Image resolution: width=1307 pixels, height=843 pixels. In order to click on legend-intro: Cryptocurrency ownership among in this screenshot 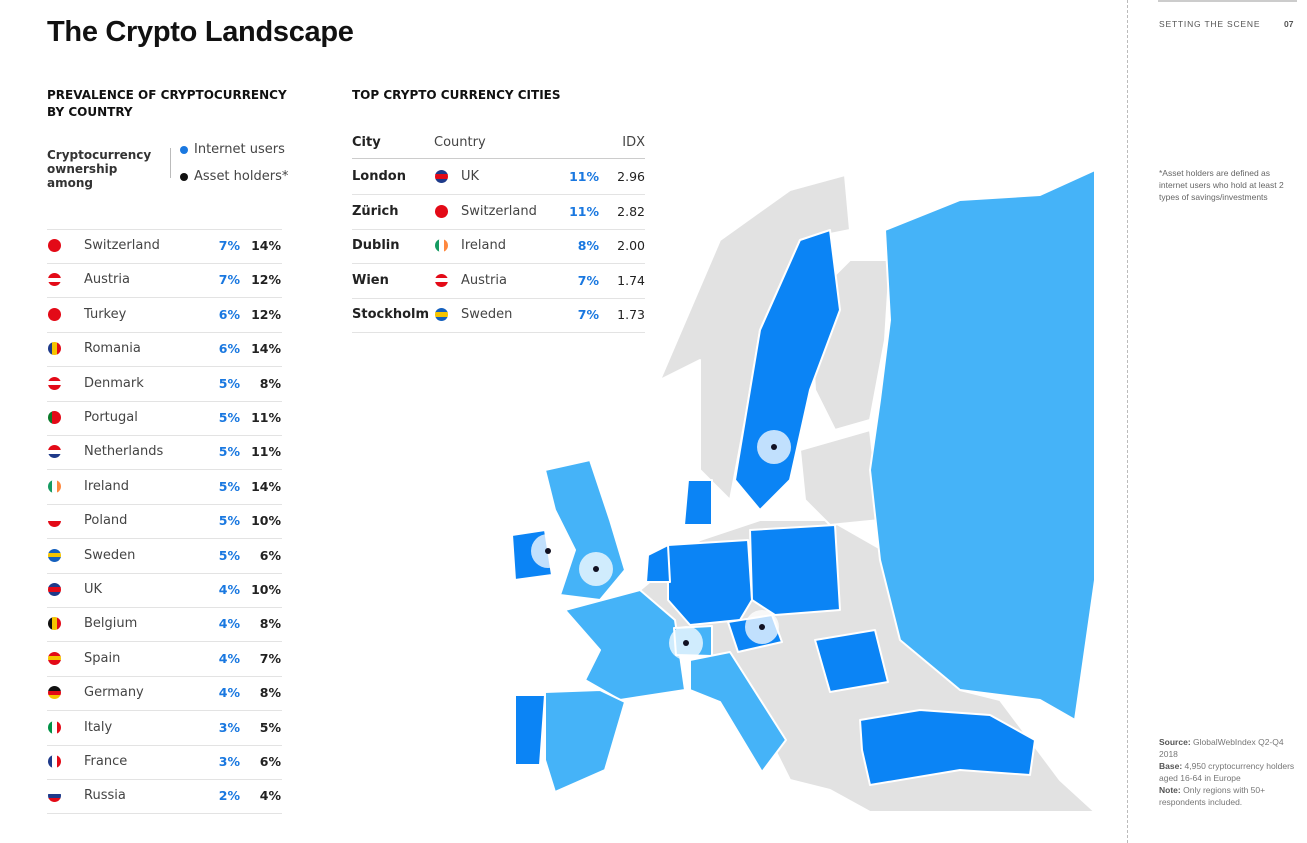, I will do `click(99, 169)`.